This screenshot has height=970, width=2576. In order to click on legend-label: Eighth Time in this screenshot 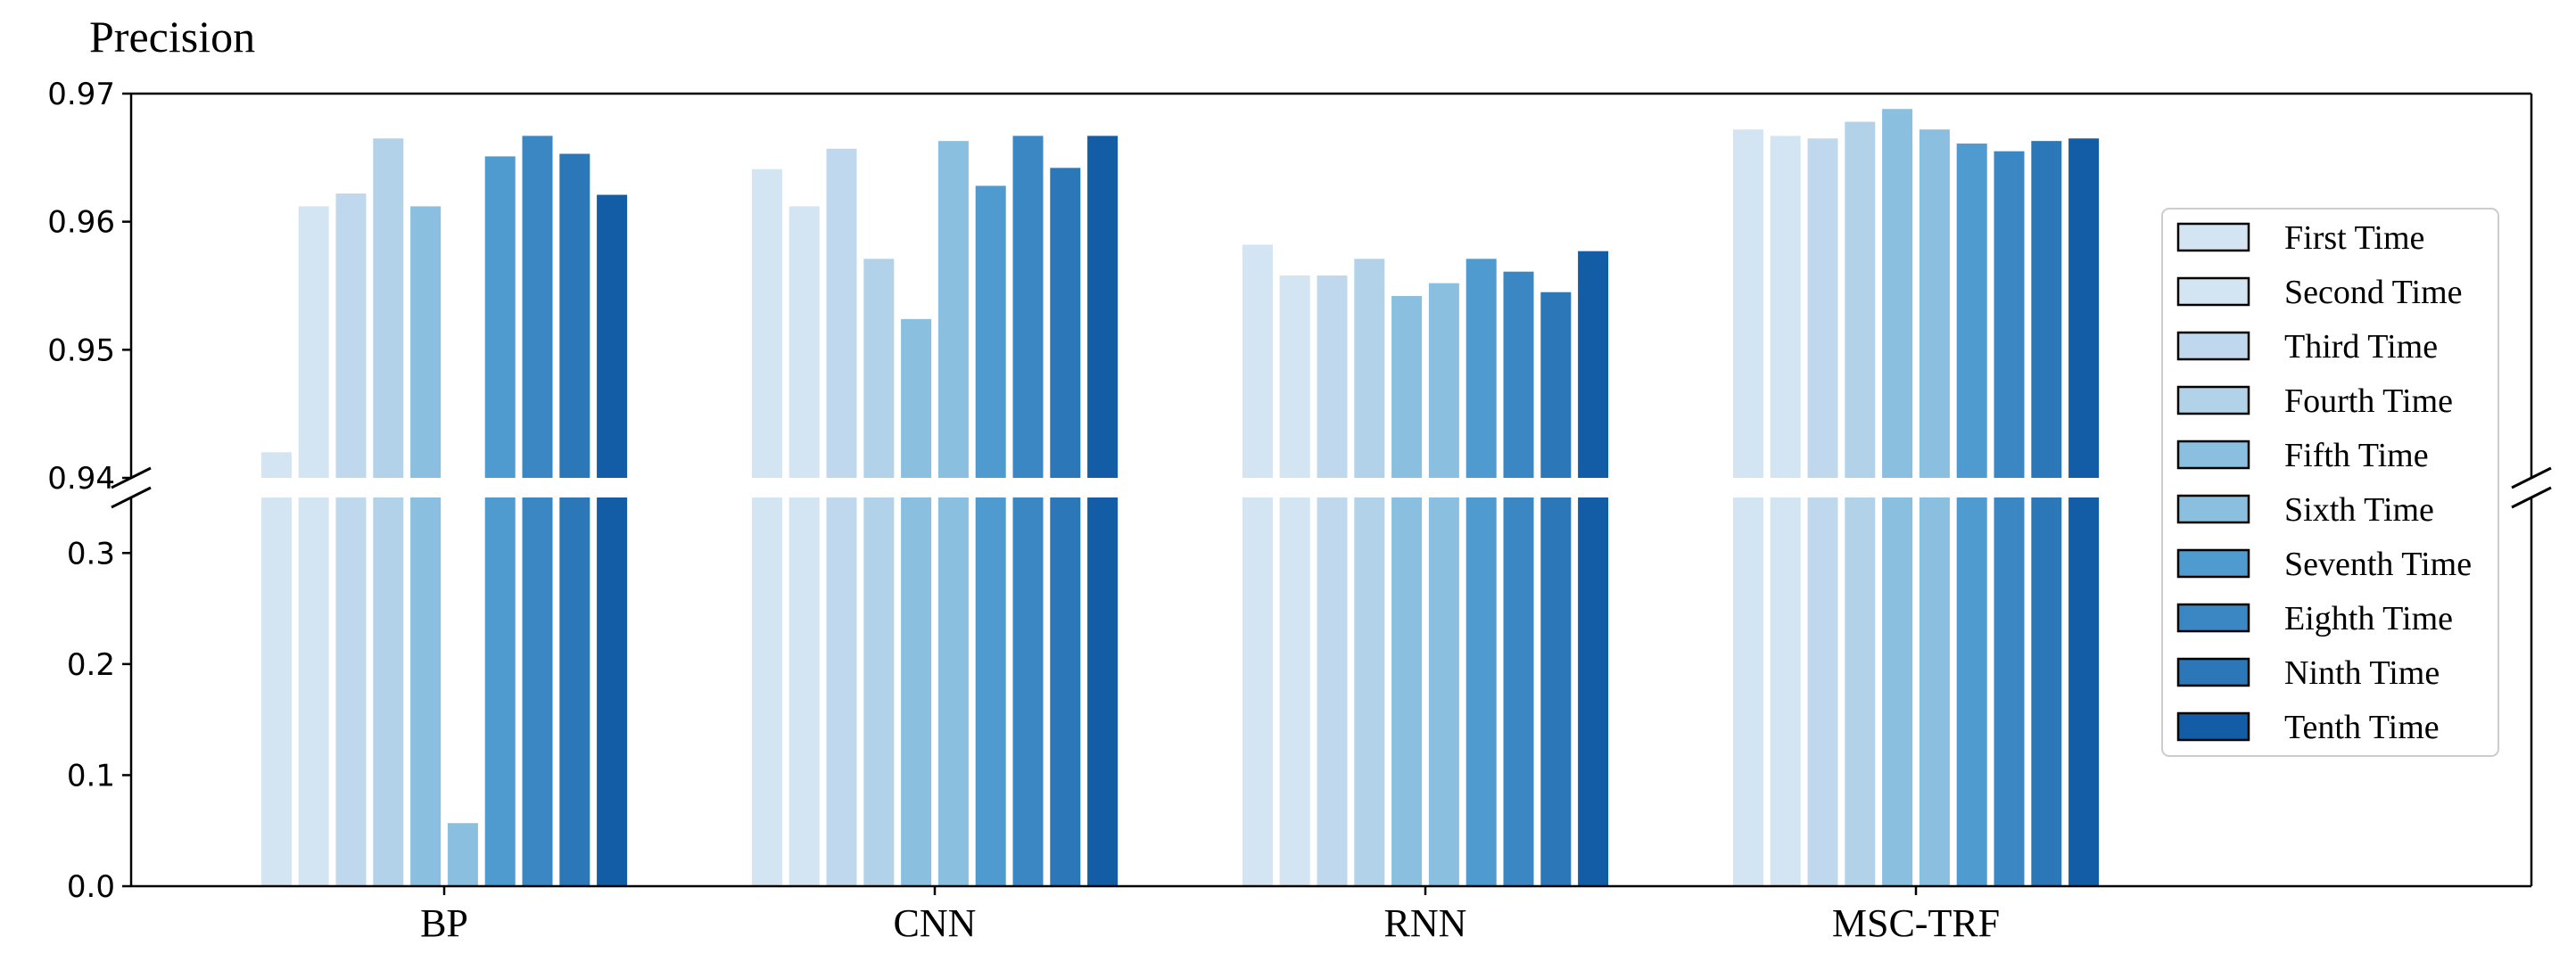, I will do `click(2369, 618)`.